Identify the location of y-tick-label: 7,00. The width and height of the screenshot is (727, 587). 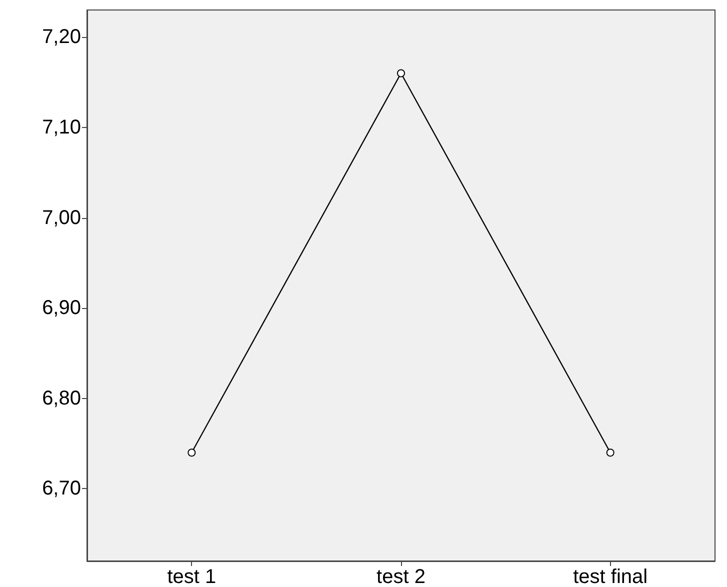
(61, 217).